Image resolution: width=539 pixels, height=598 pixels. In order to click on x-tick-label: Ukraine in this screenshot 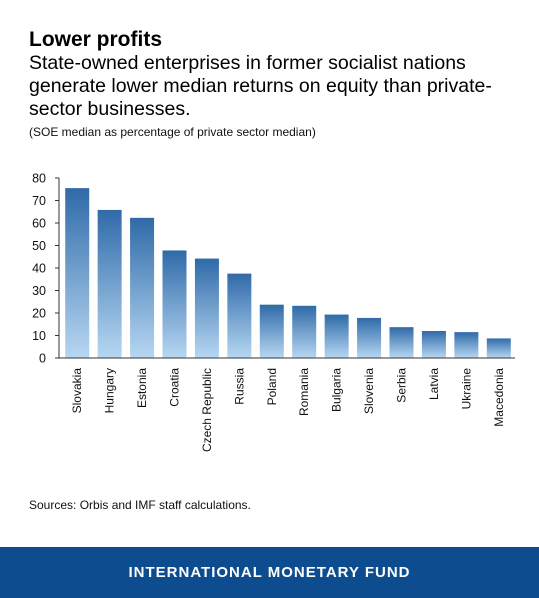, I will do `click(466, 389)`.